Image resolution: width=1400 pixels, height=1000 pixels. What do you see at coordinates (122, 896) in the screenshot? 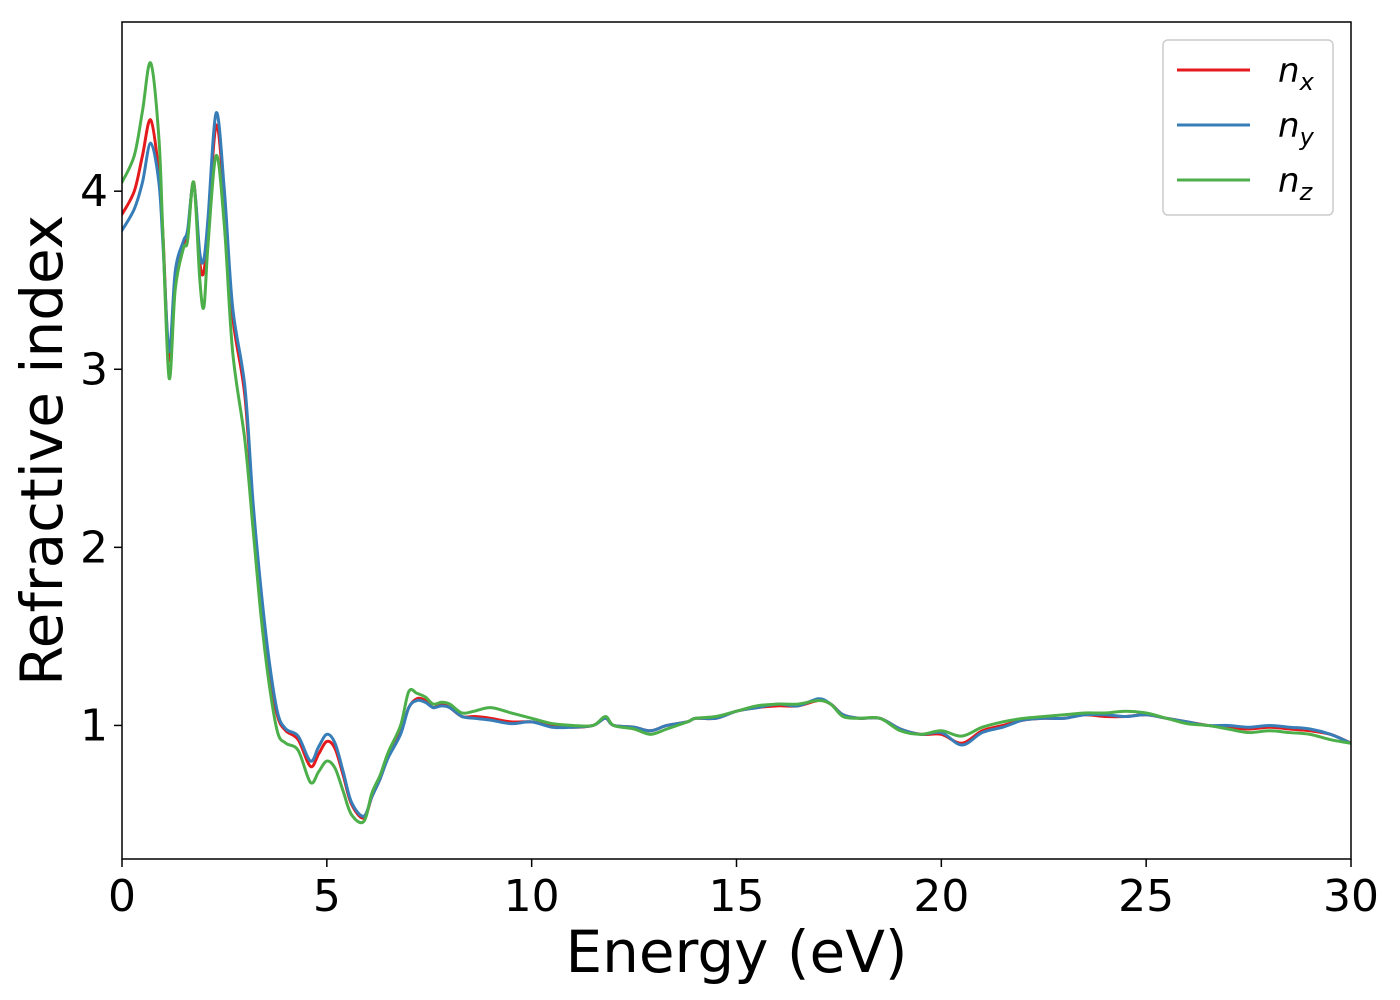
I see `x-tick-label: 0` at bounding box center [122, 896].